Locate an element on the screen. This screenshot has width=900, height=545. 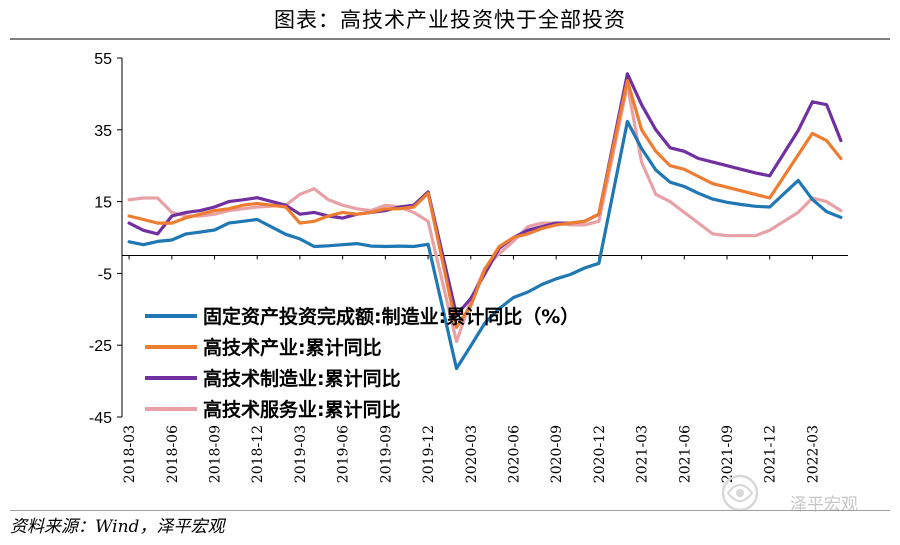
x-tick-label: 2021-06 is located at coordinates (685, 454).